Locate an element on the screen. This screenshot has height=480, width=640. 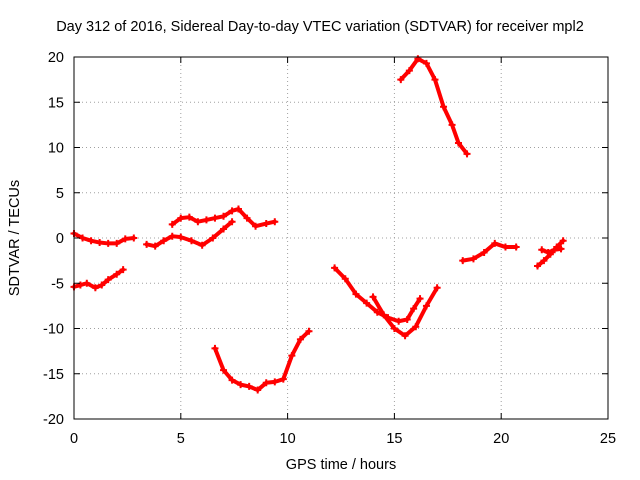
y-tick-label: -10 is located at coordinates (53, 330).